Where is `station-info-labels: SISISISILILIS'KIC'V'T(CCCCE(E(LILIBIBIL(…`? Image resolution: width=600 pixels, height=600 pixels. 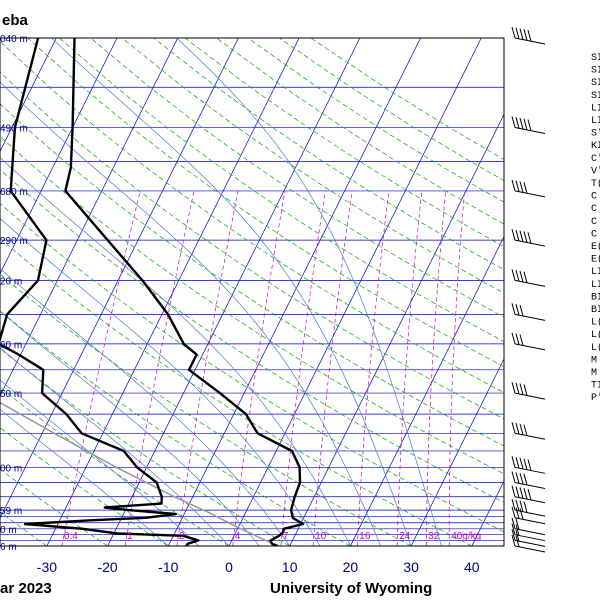
station-info-labels: SISISISILILIS'KIC'V'T(CCCCE(E(LILIBIBIL(… is located at coordinates (595, 228).